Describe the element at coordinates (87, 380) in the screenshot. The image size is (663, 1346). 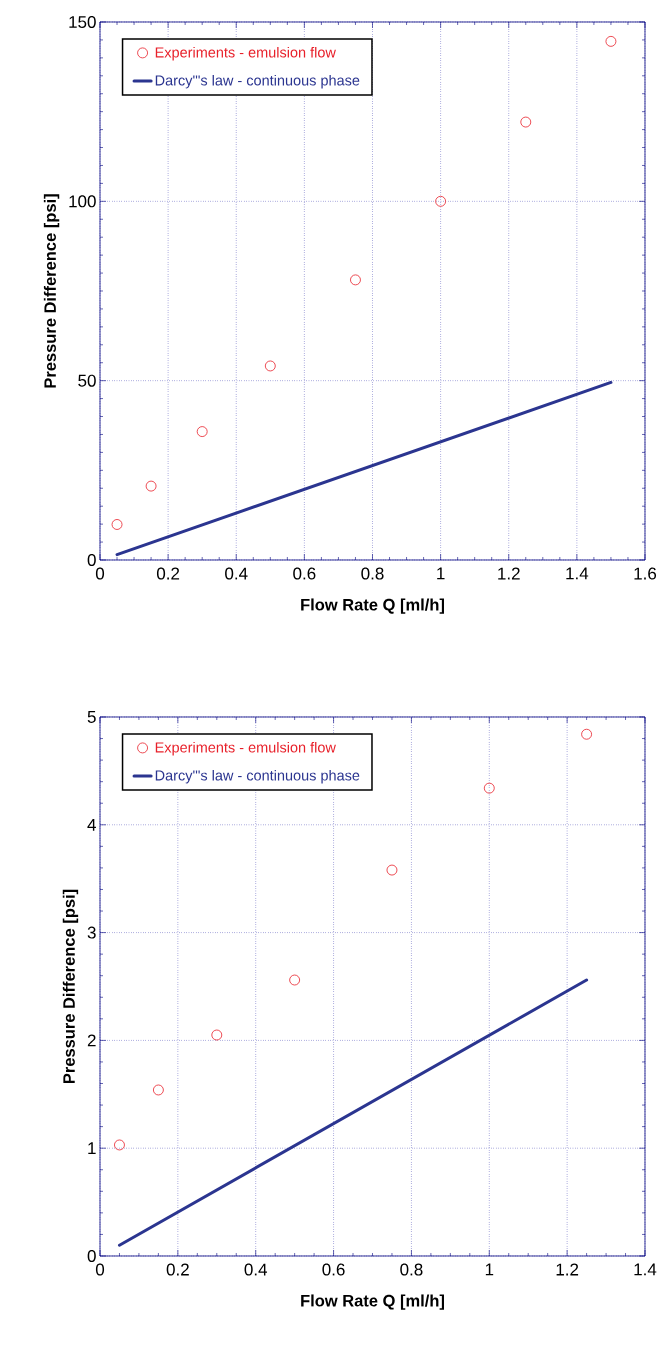
I see `y-tick-label: 50` at that location.